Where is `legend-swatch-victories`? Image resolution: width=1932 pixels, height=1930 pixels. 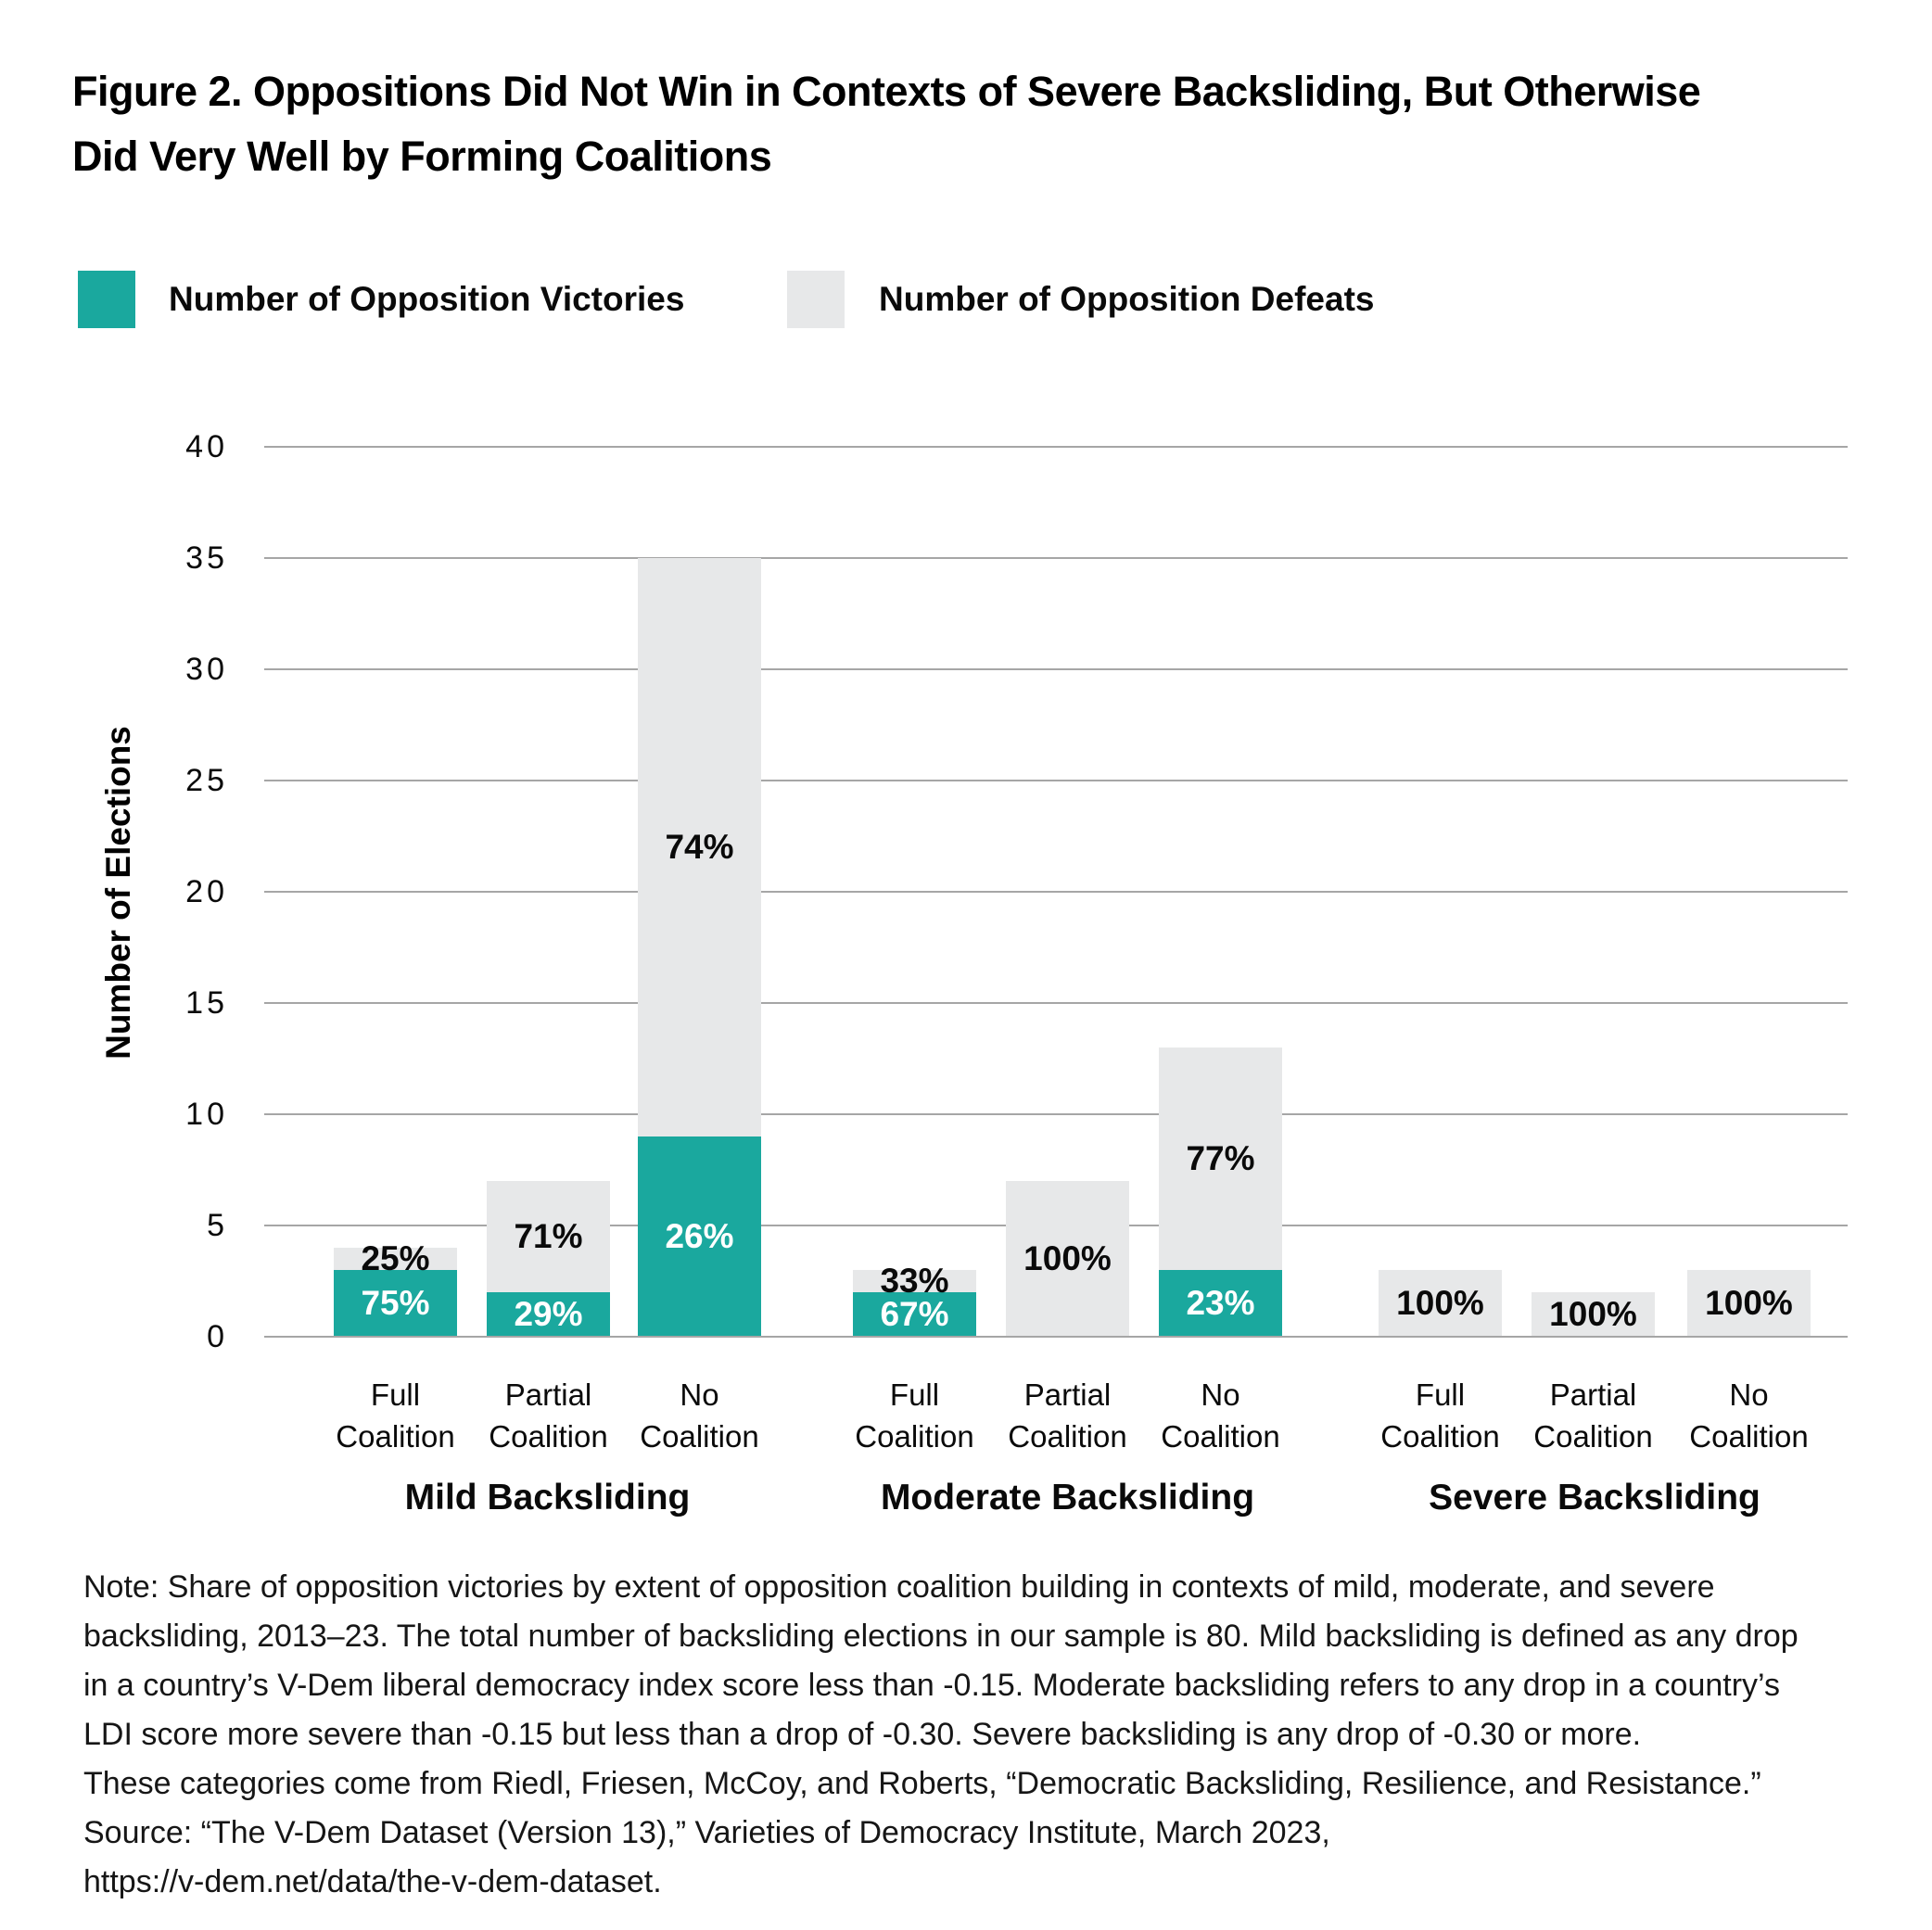 legend-swatch-victories is located at coordinates (106, 300).